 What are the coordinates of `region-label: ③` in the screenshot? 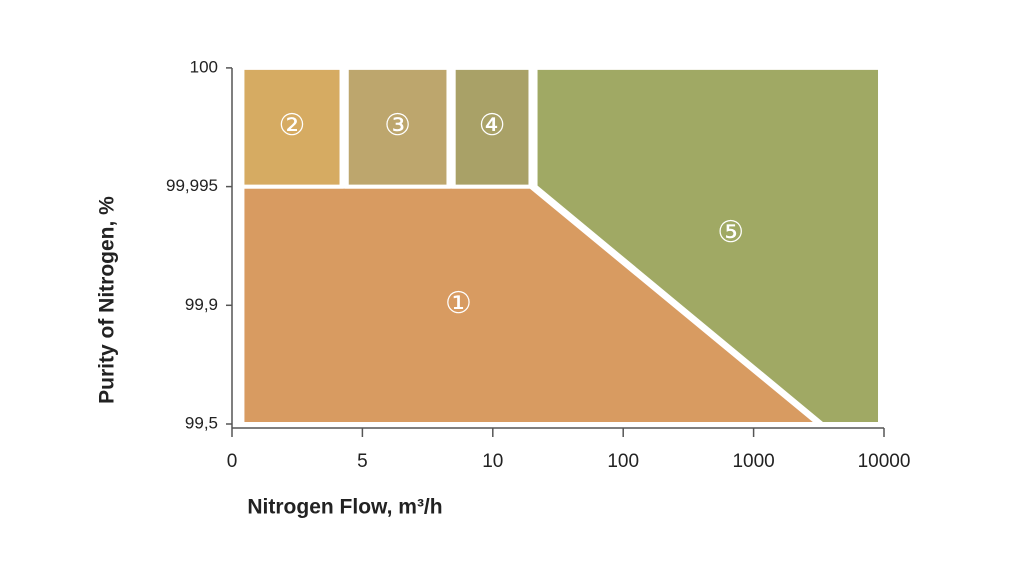 It's located at (397, 125).